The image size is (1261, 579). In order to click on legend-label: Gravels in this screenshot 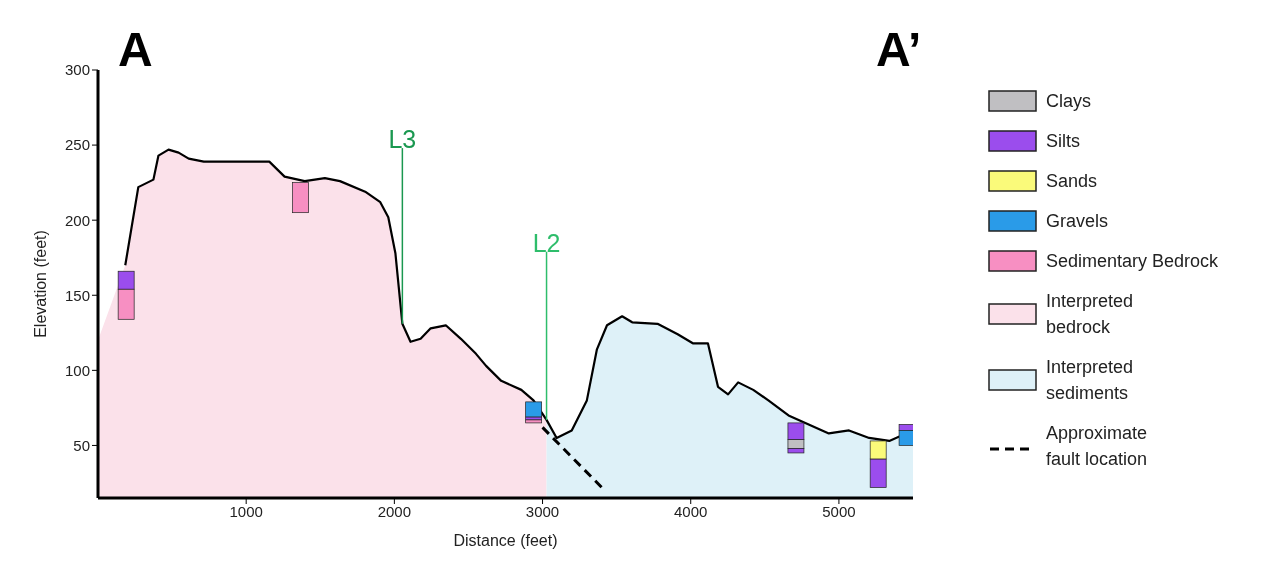, I will do `click(1077, 221)`.